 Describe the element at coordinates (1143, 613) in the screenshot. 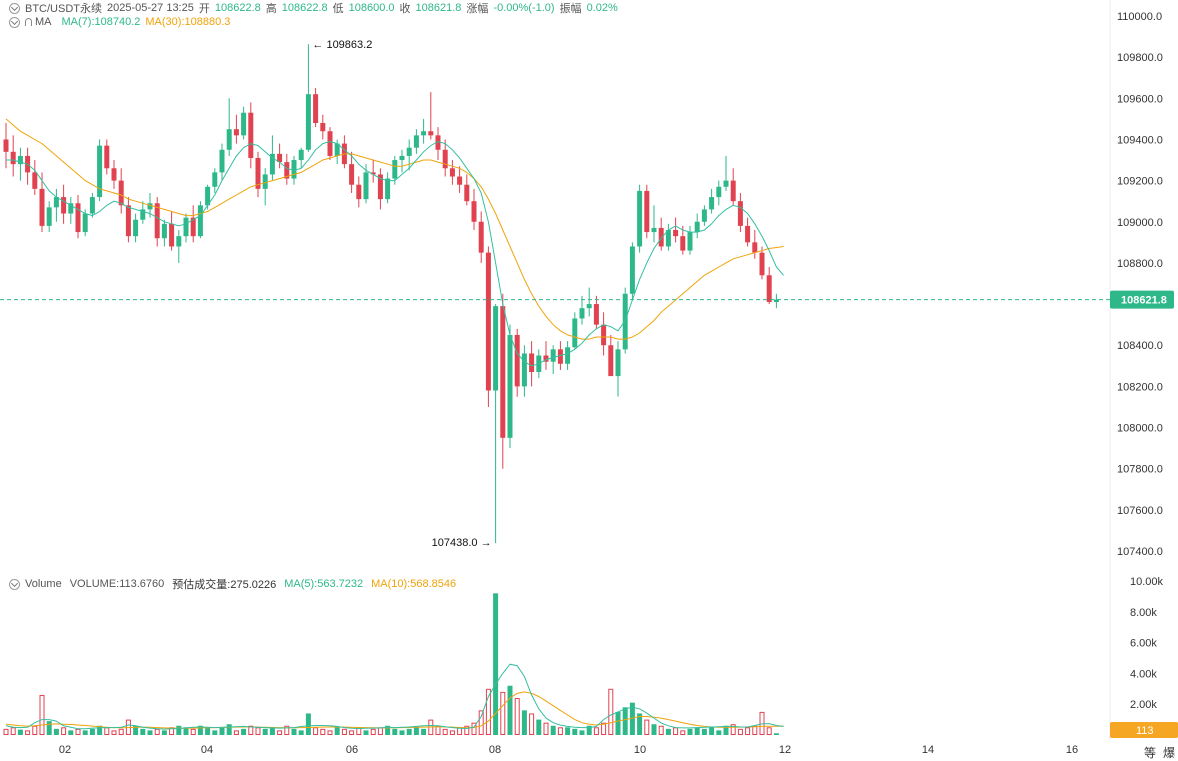

I see `volume-tick-label: 8.00k` at that location.